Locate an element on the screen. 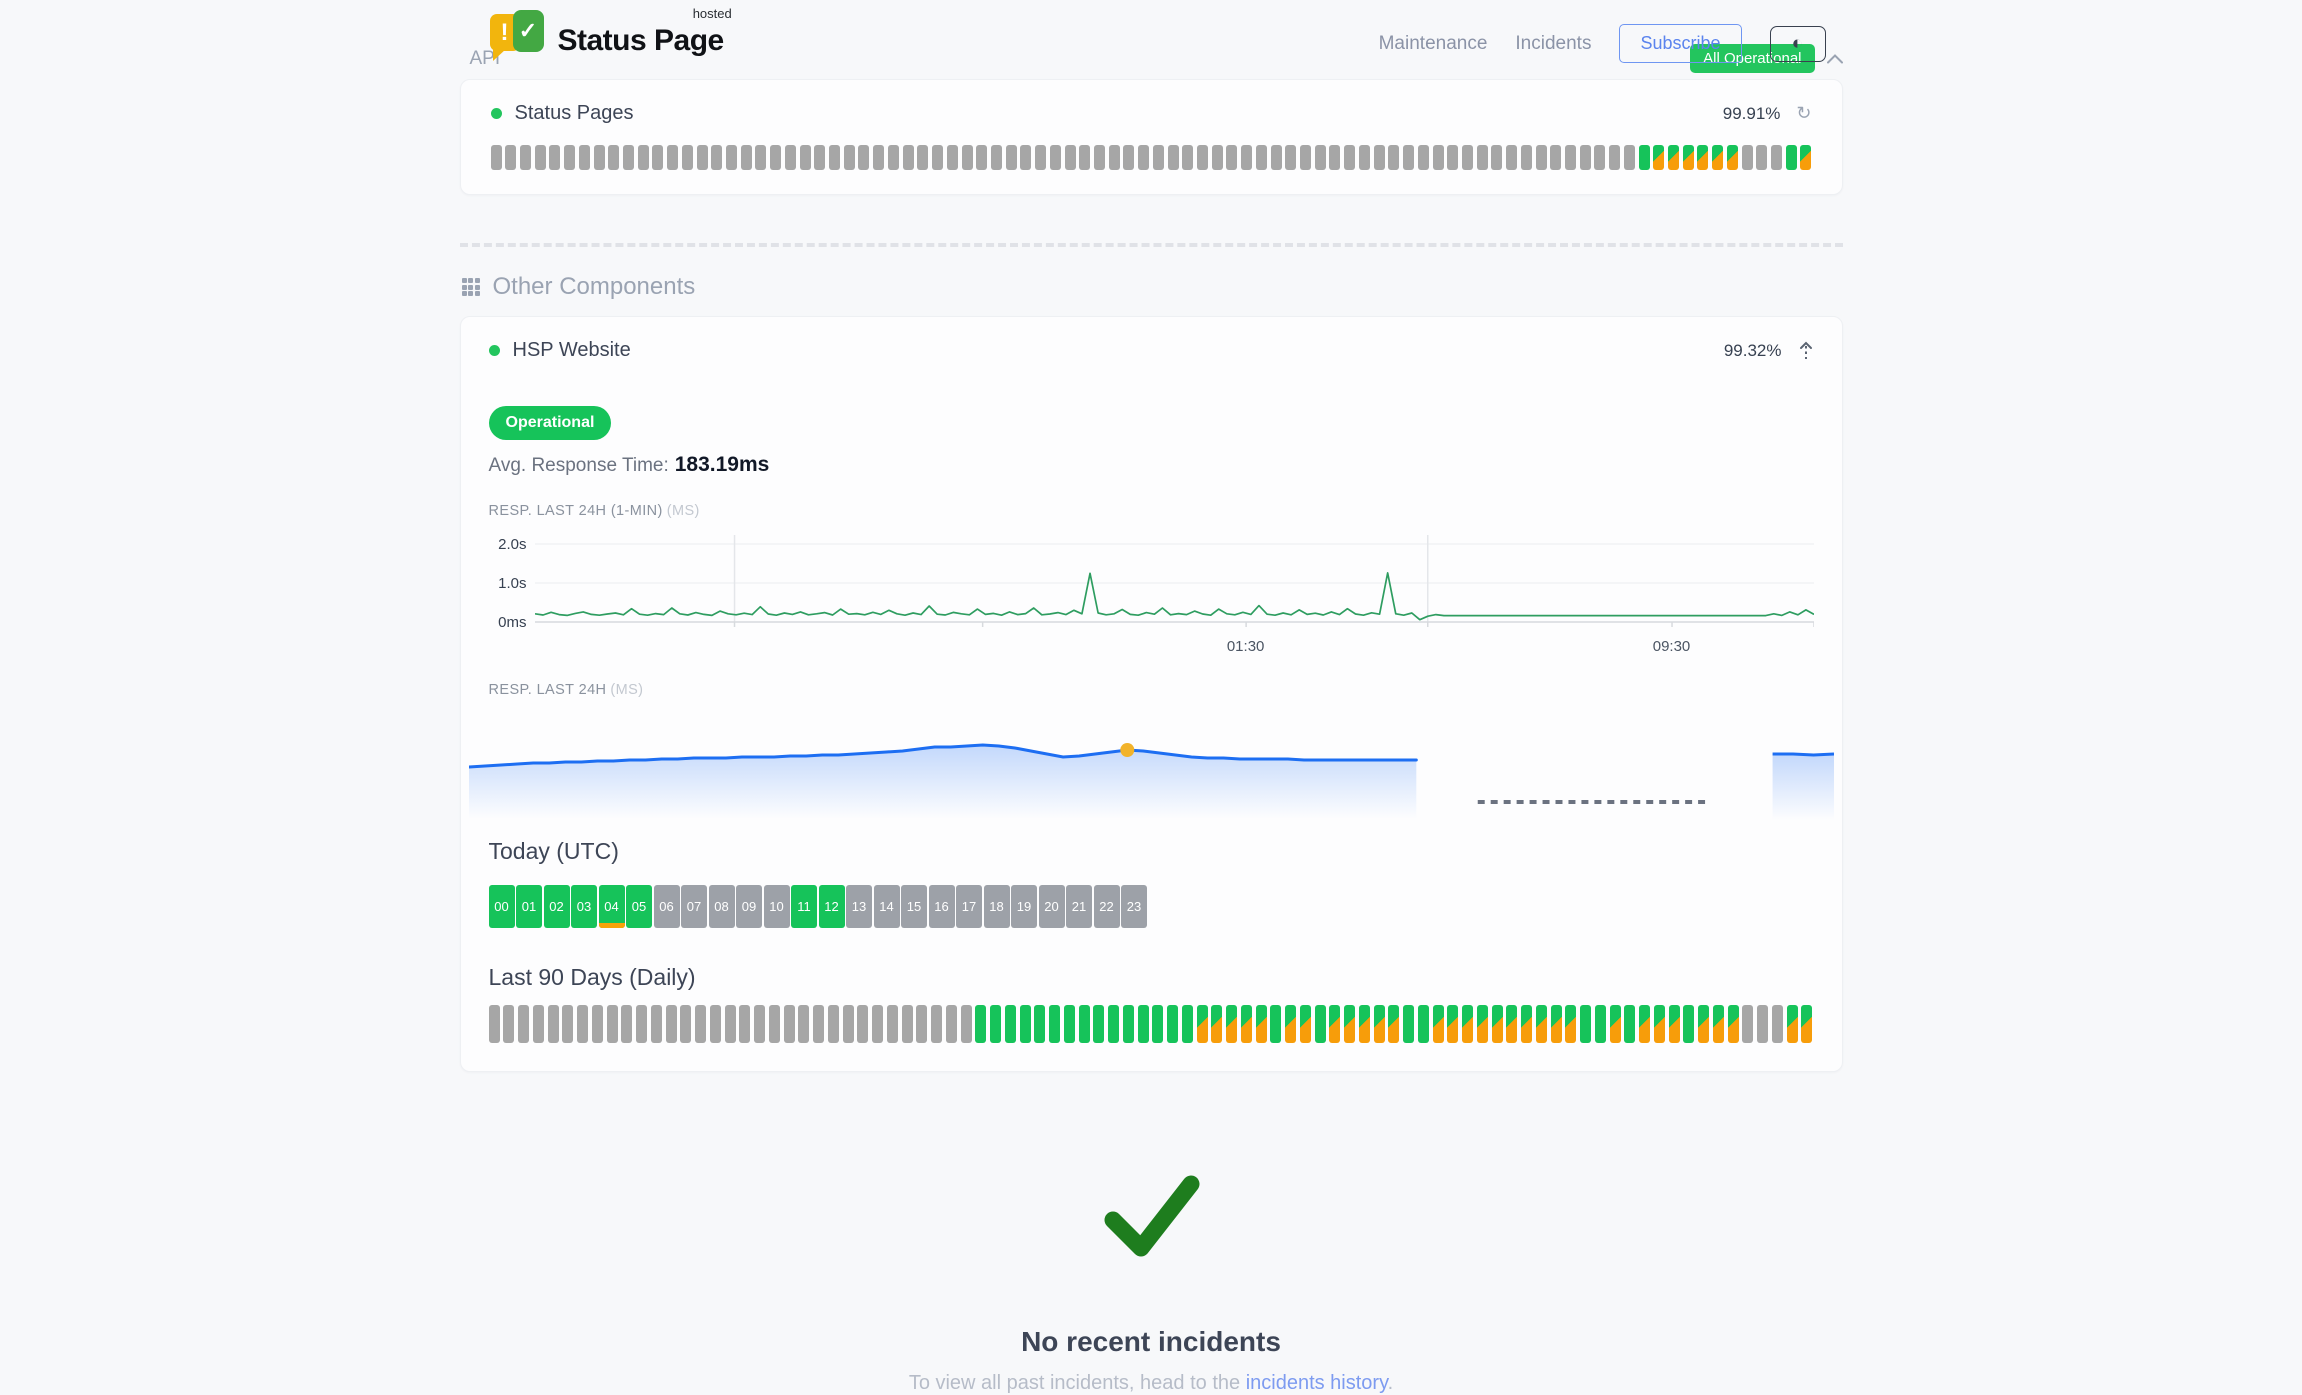 This screenshot has width=2302, height=1395. hour-block-04: 04 is located at coordinates (611, 906).